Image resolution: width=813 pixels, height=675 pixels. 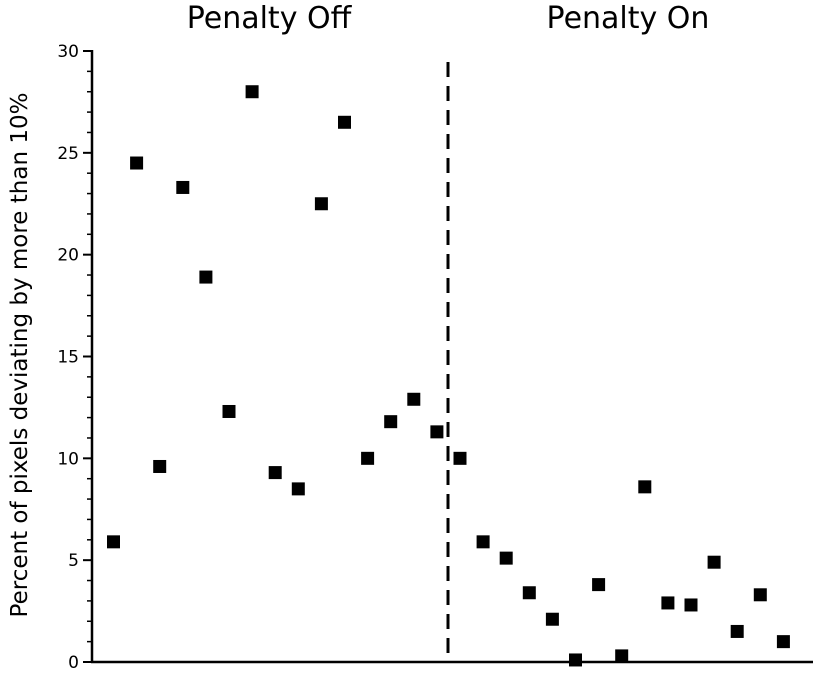 What do you see at coordinates (73, 561) in the screenshot?
I see `y-tick-label: 5` at bounding box center [73, 561].